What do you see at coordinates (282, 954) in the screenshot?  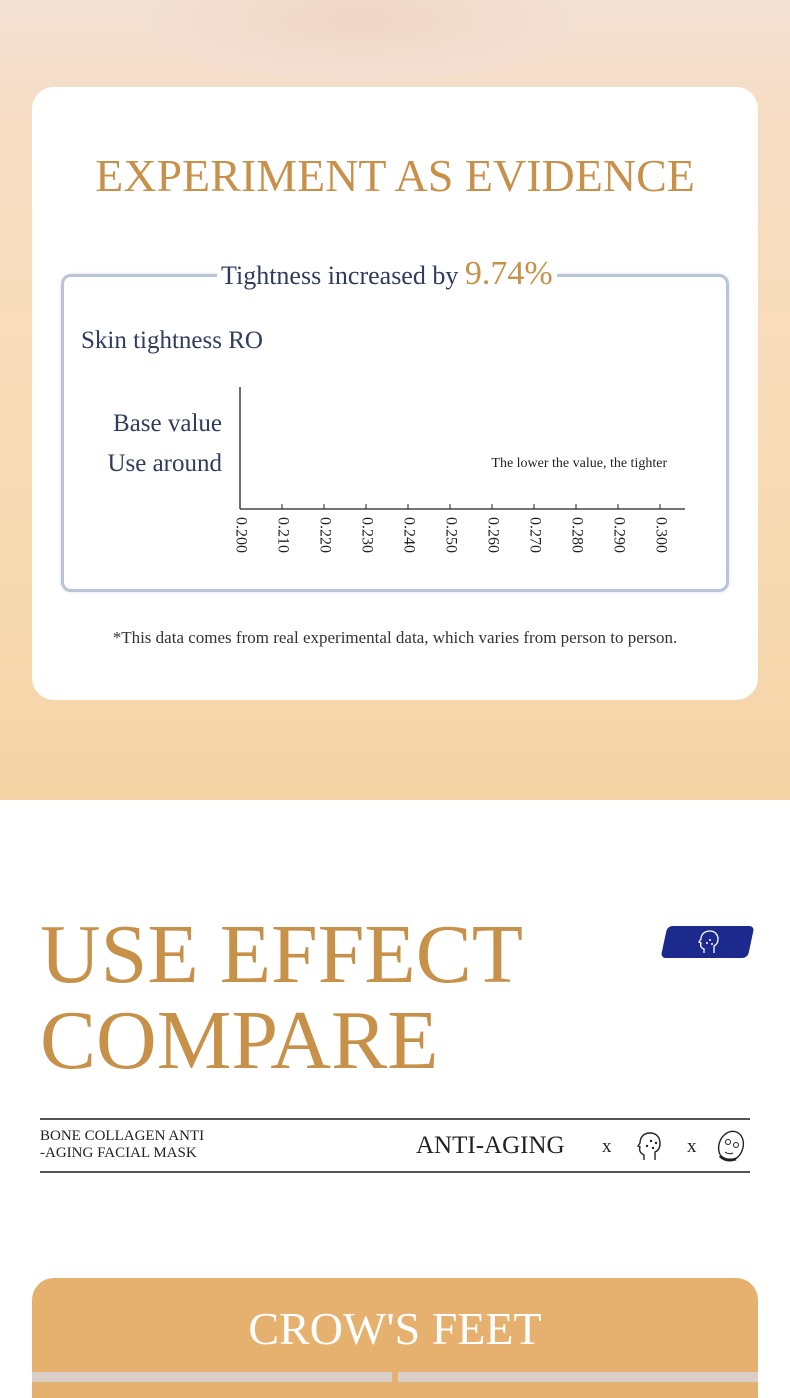 I see `compare-title-line1: USE EFFECT` at bounding box center [282, 954].